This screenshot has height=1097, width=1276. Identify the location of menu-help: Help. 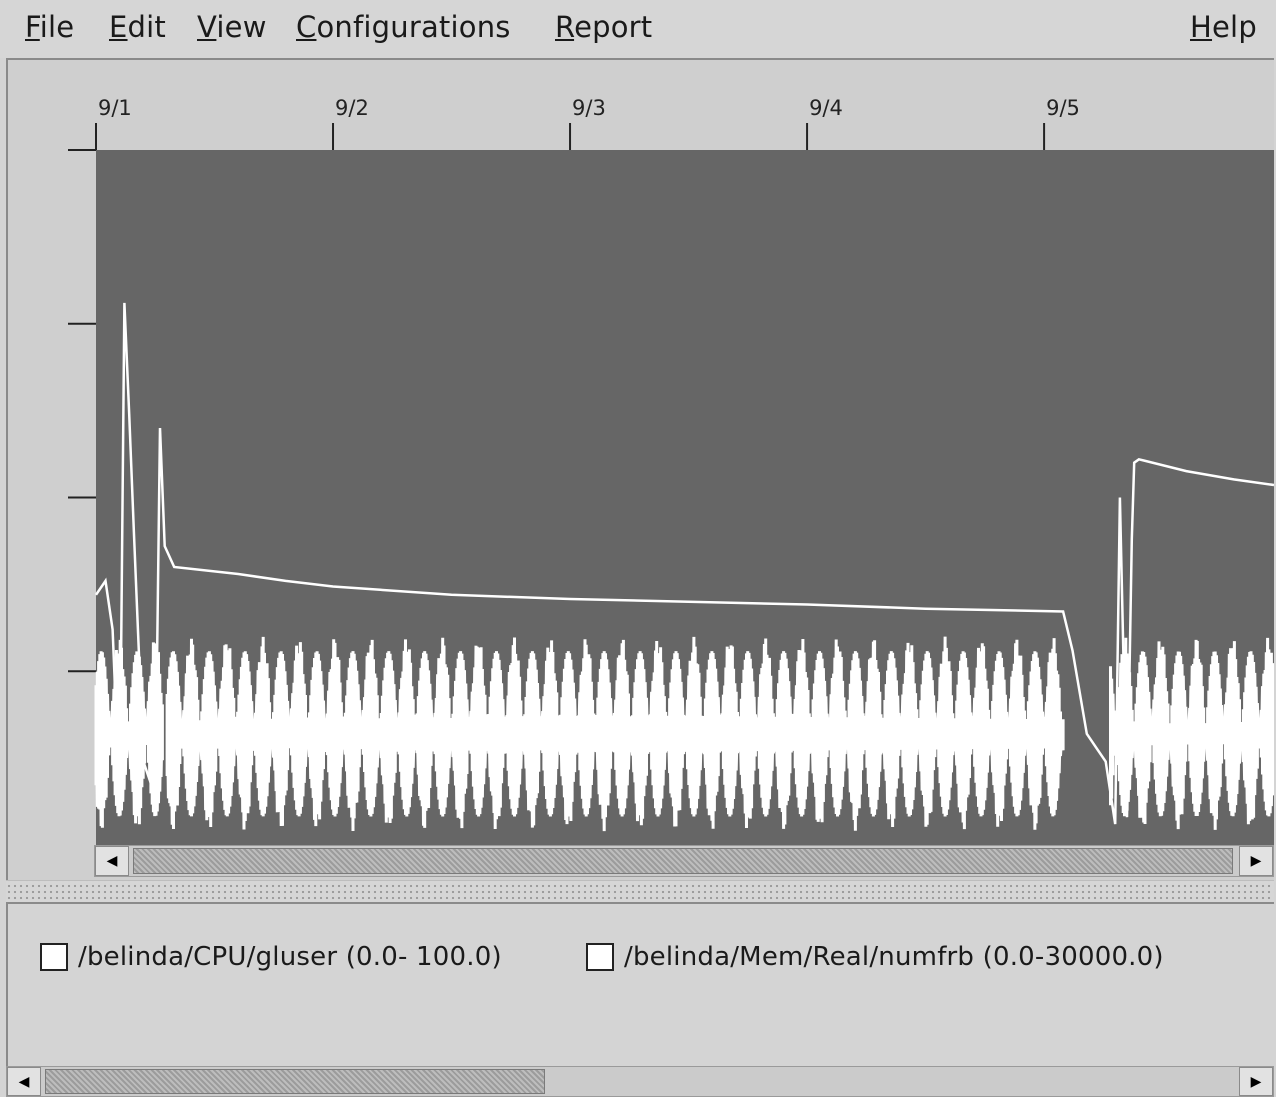
(1223, 27).